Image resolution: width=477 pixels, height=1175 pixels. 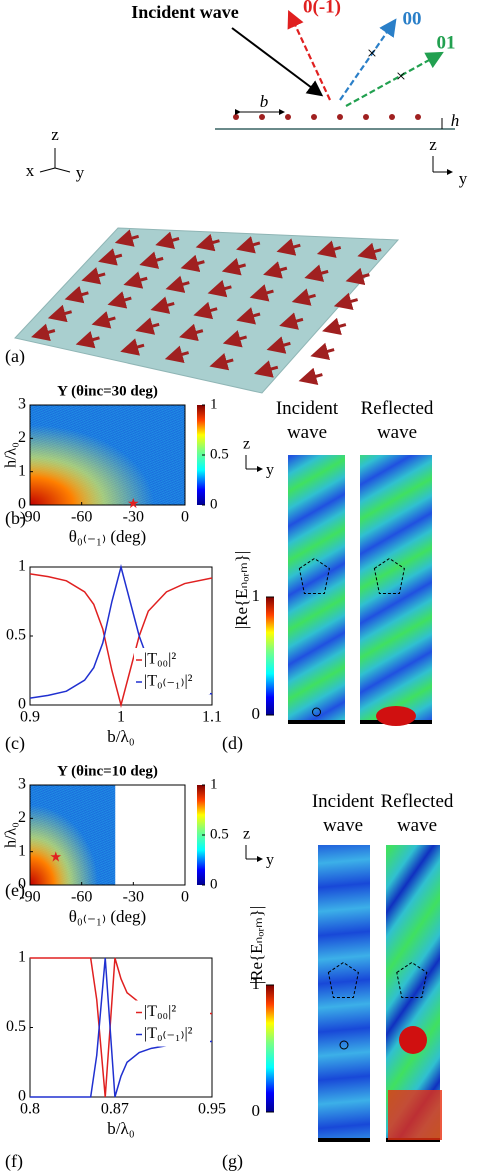 What do you see at coordinates (22, 957) in the screenshot?
I see `y-tick-label: 1` at bounding box center [22, 957].